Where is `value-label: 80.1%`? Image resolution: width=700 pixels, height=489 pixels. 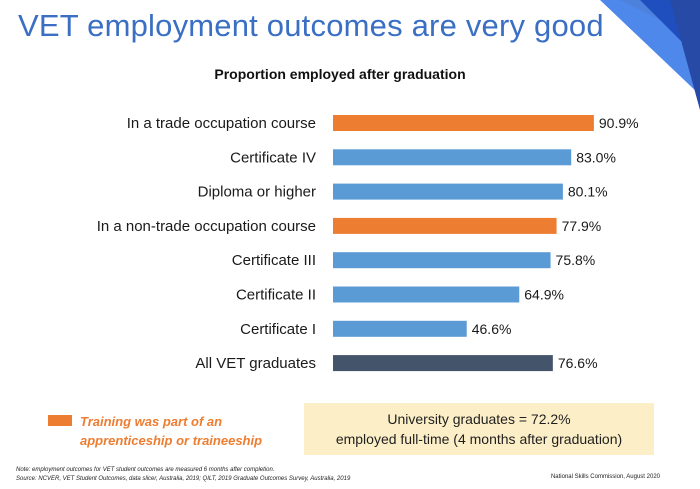 value-label: 80.1% is located at coordinates (588, 192).